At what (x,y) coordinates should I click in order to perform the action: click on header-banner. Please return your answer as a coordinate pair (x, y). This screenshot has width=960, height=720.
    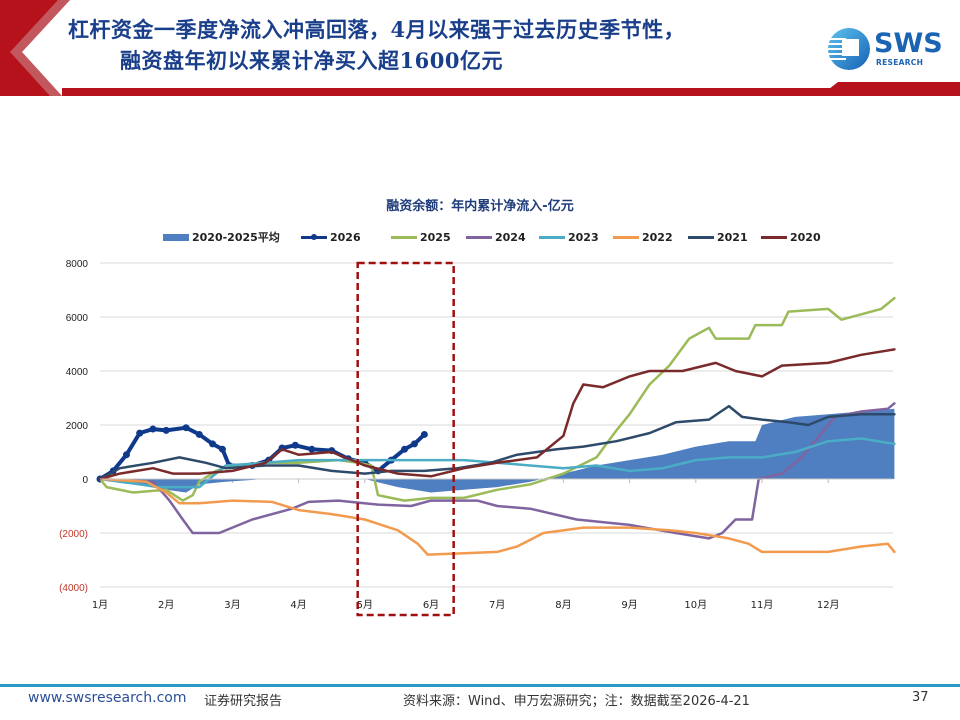
    Looking at the image, I should click on (480, 48).